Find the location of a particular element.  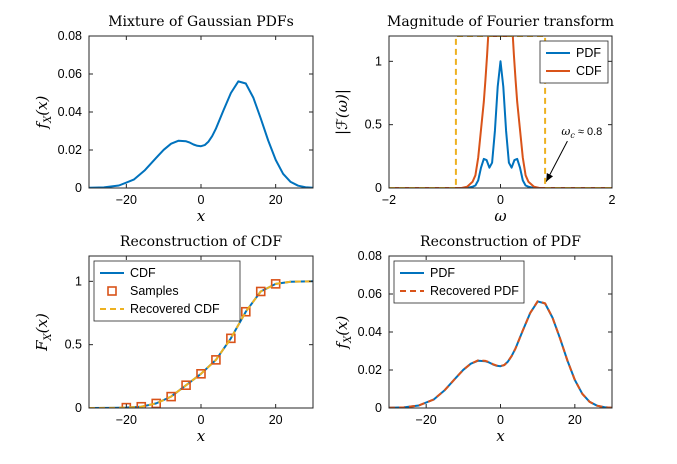

panel-title: Mixture of Gaussian PDFs is located at coordinates (201, 22).